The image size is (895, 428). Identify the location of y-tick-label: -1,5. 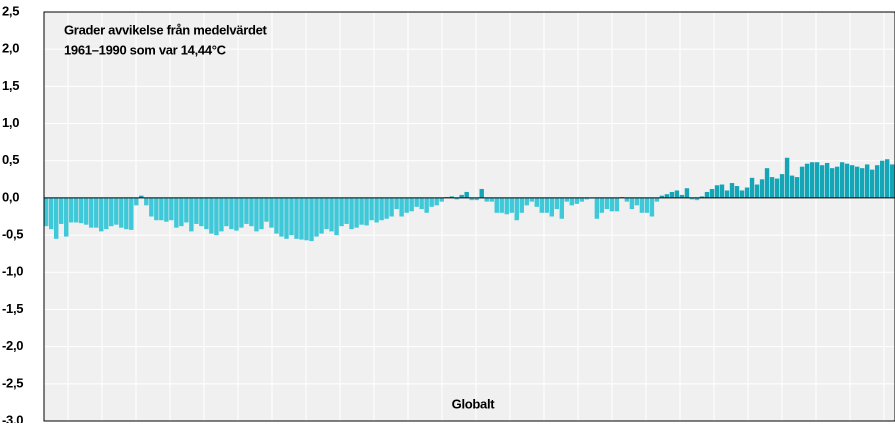
(12, 308).